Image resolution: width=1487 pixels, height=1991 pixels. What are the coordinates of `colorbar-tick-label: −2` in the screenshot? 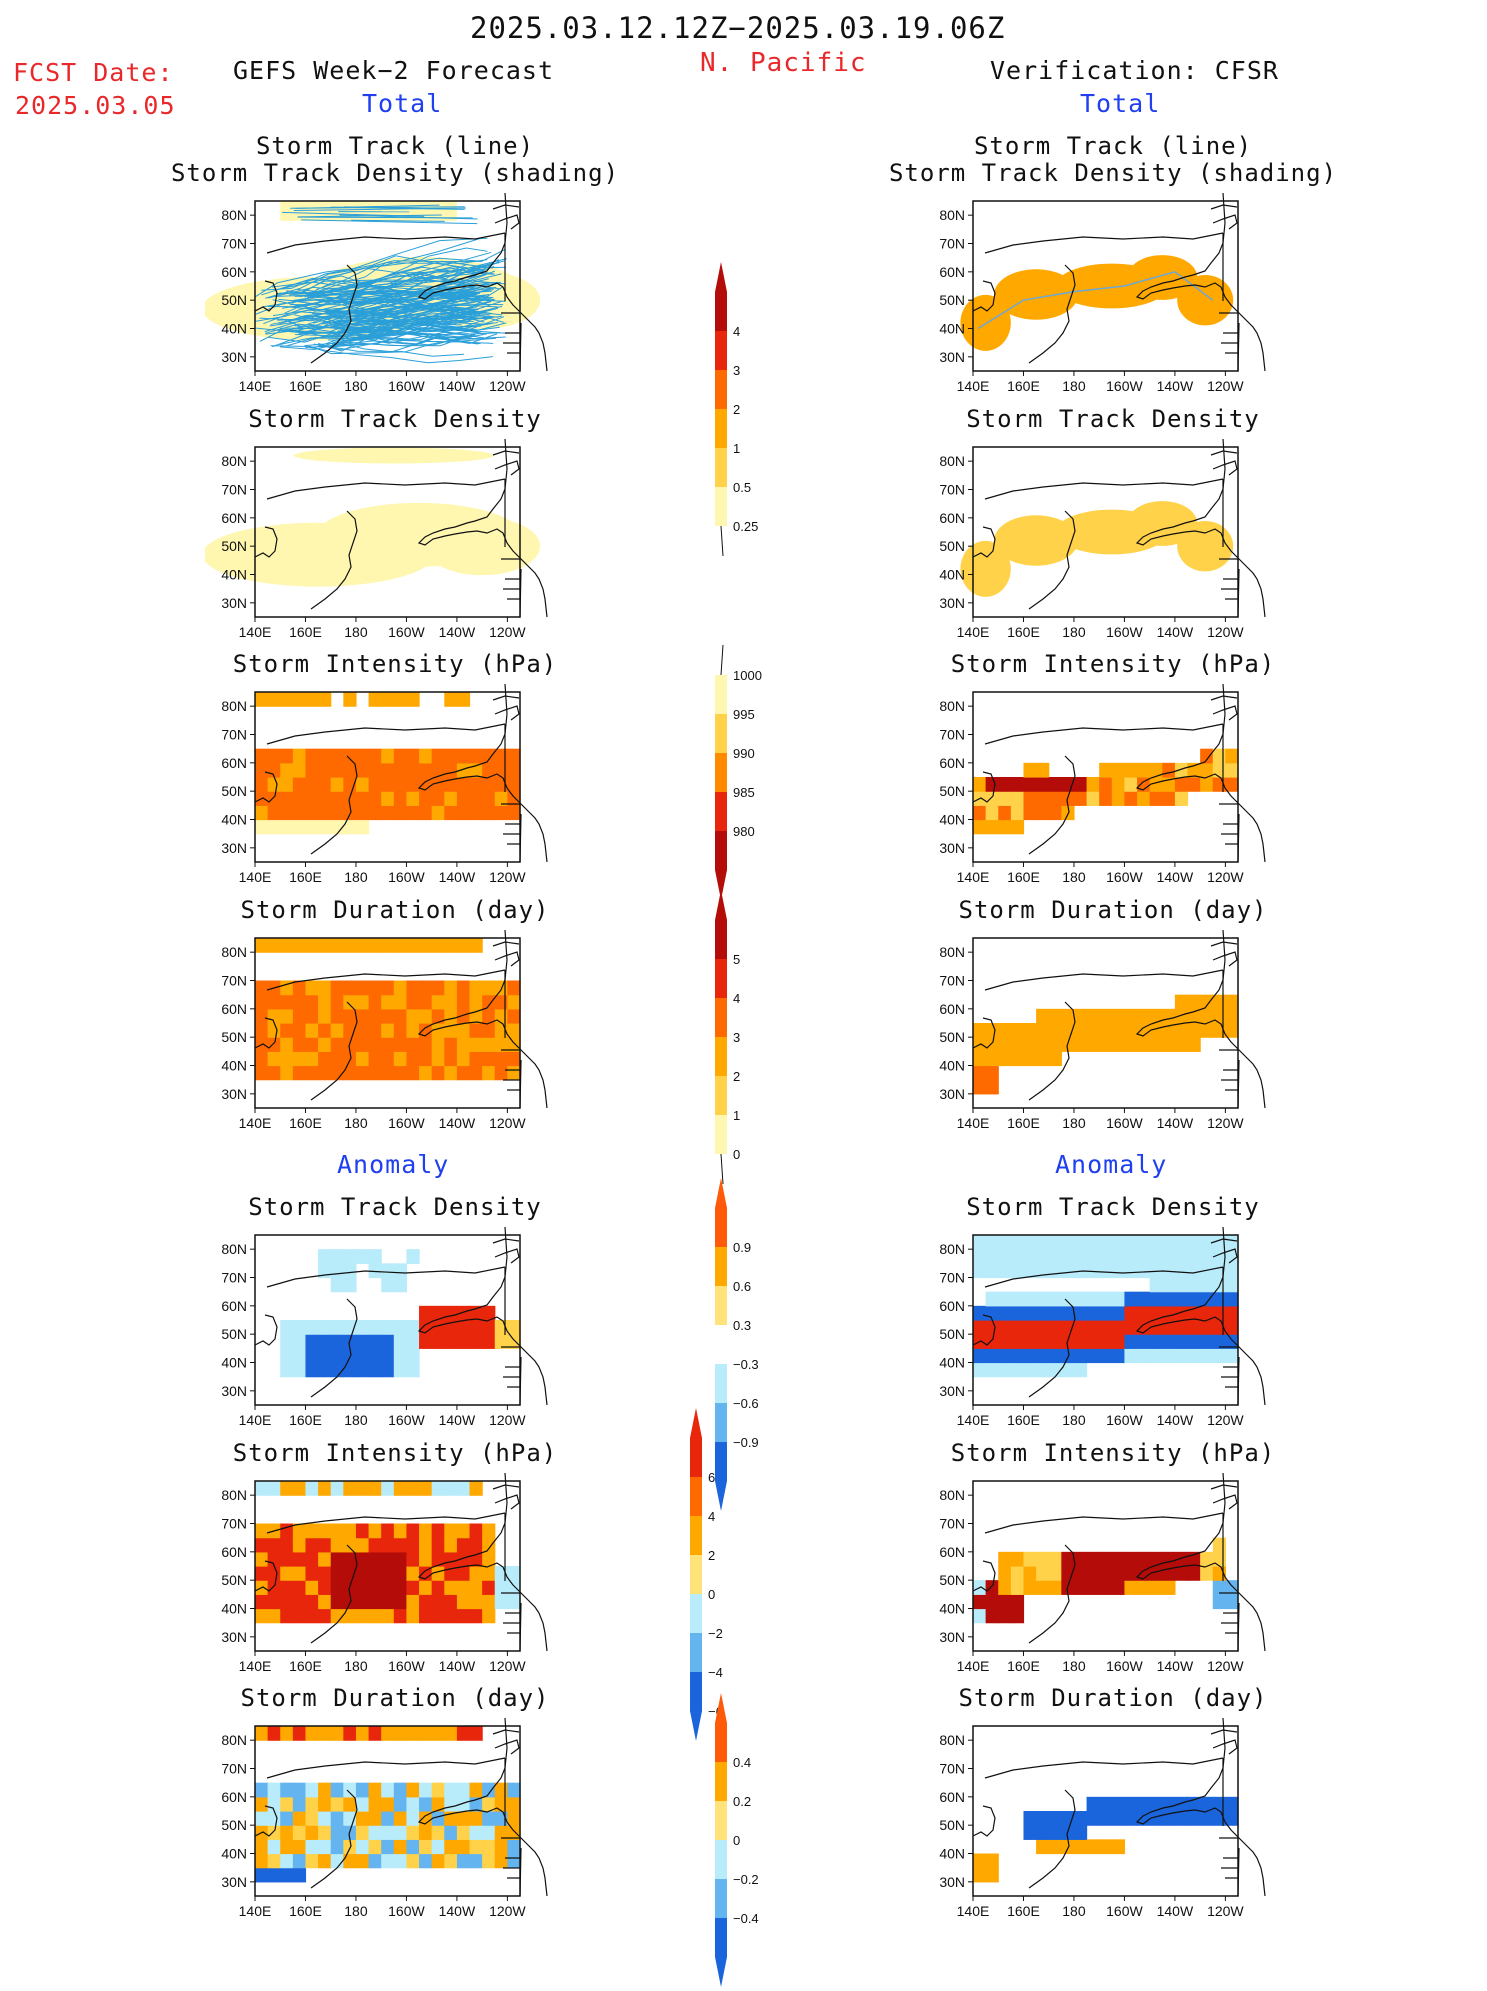 It's located at (715, 1633).